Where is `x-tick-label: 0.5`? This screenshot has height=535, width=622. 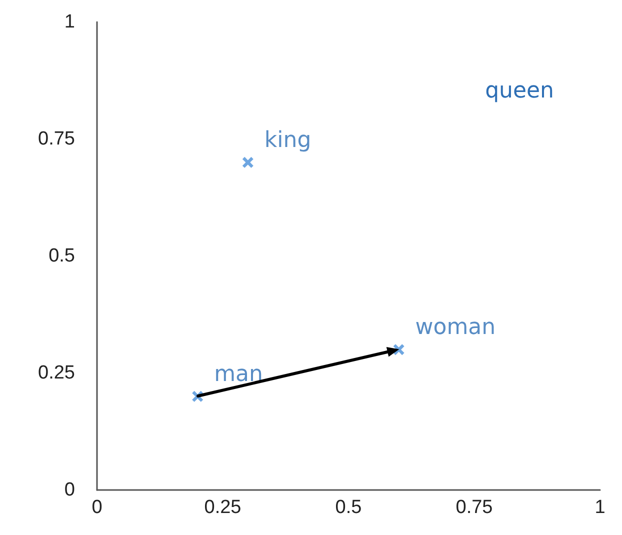 x-tick-label: 0.5 is located at coordinates (348, 507).